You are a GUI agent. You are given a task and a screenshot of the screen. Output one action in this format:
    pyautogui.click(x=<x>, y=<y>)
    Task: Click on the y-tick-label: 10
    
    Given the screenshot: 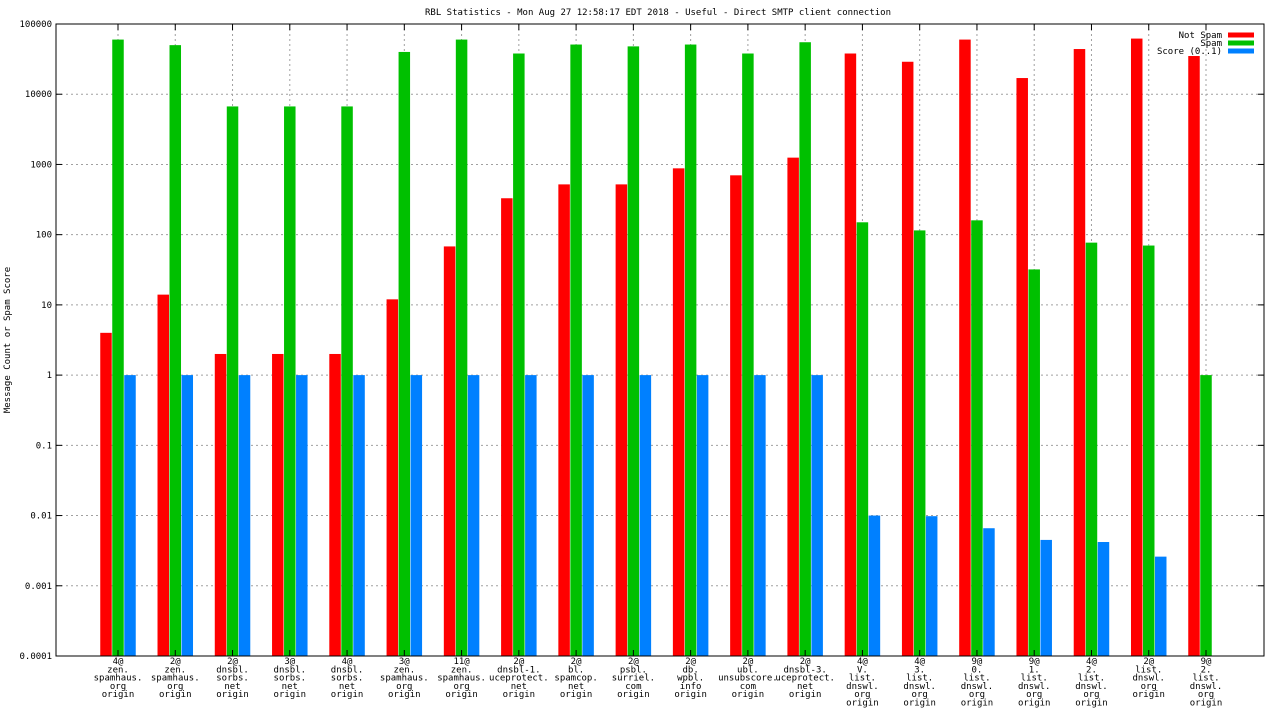 What is the action you would take?
    pyautogui.click(x=46, y=306)
    